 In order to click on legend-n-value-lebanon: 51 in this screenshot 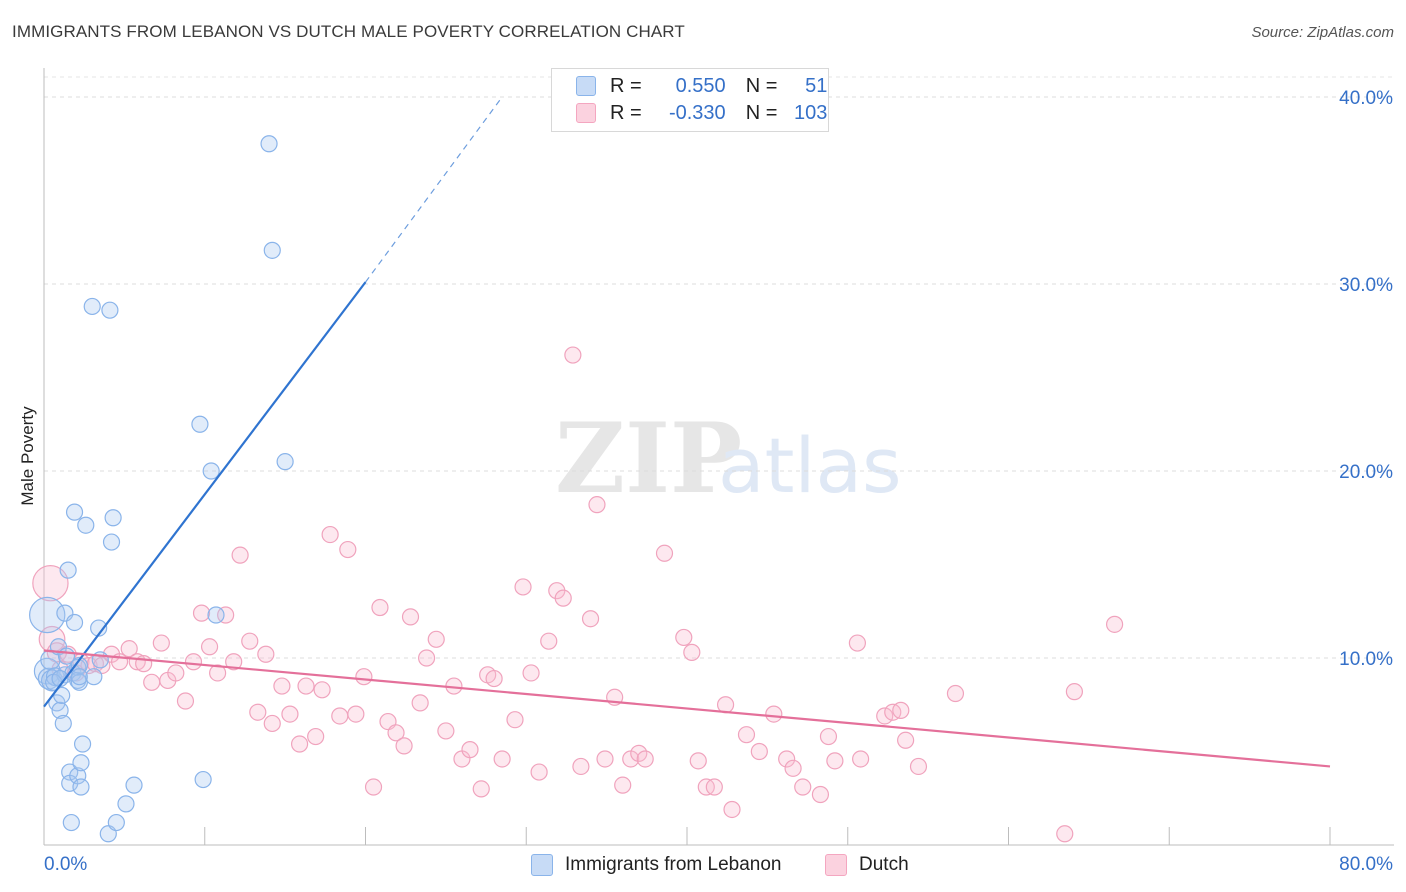, I will do `click(816, 85)`.